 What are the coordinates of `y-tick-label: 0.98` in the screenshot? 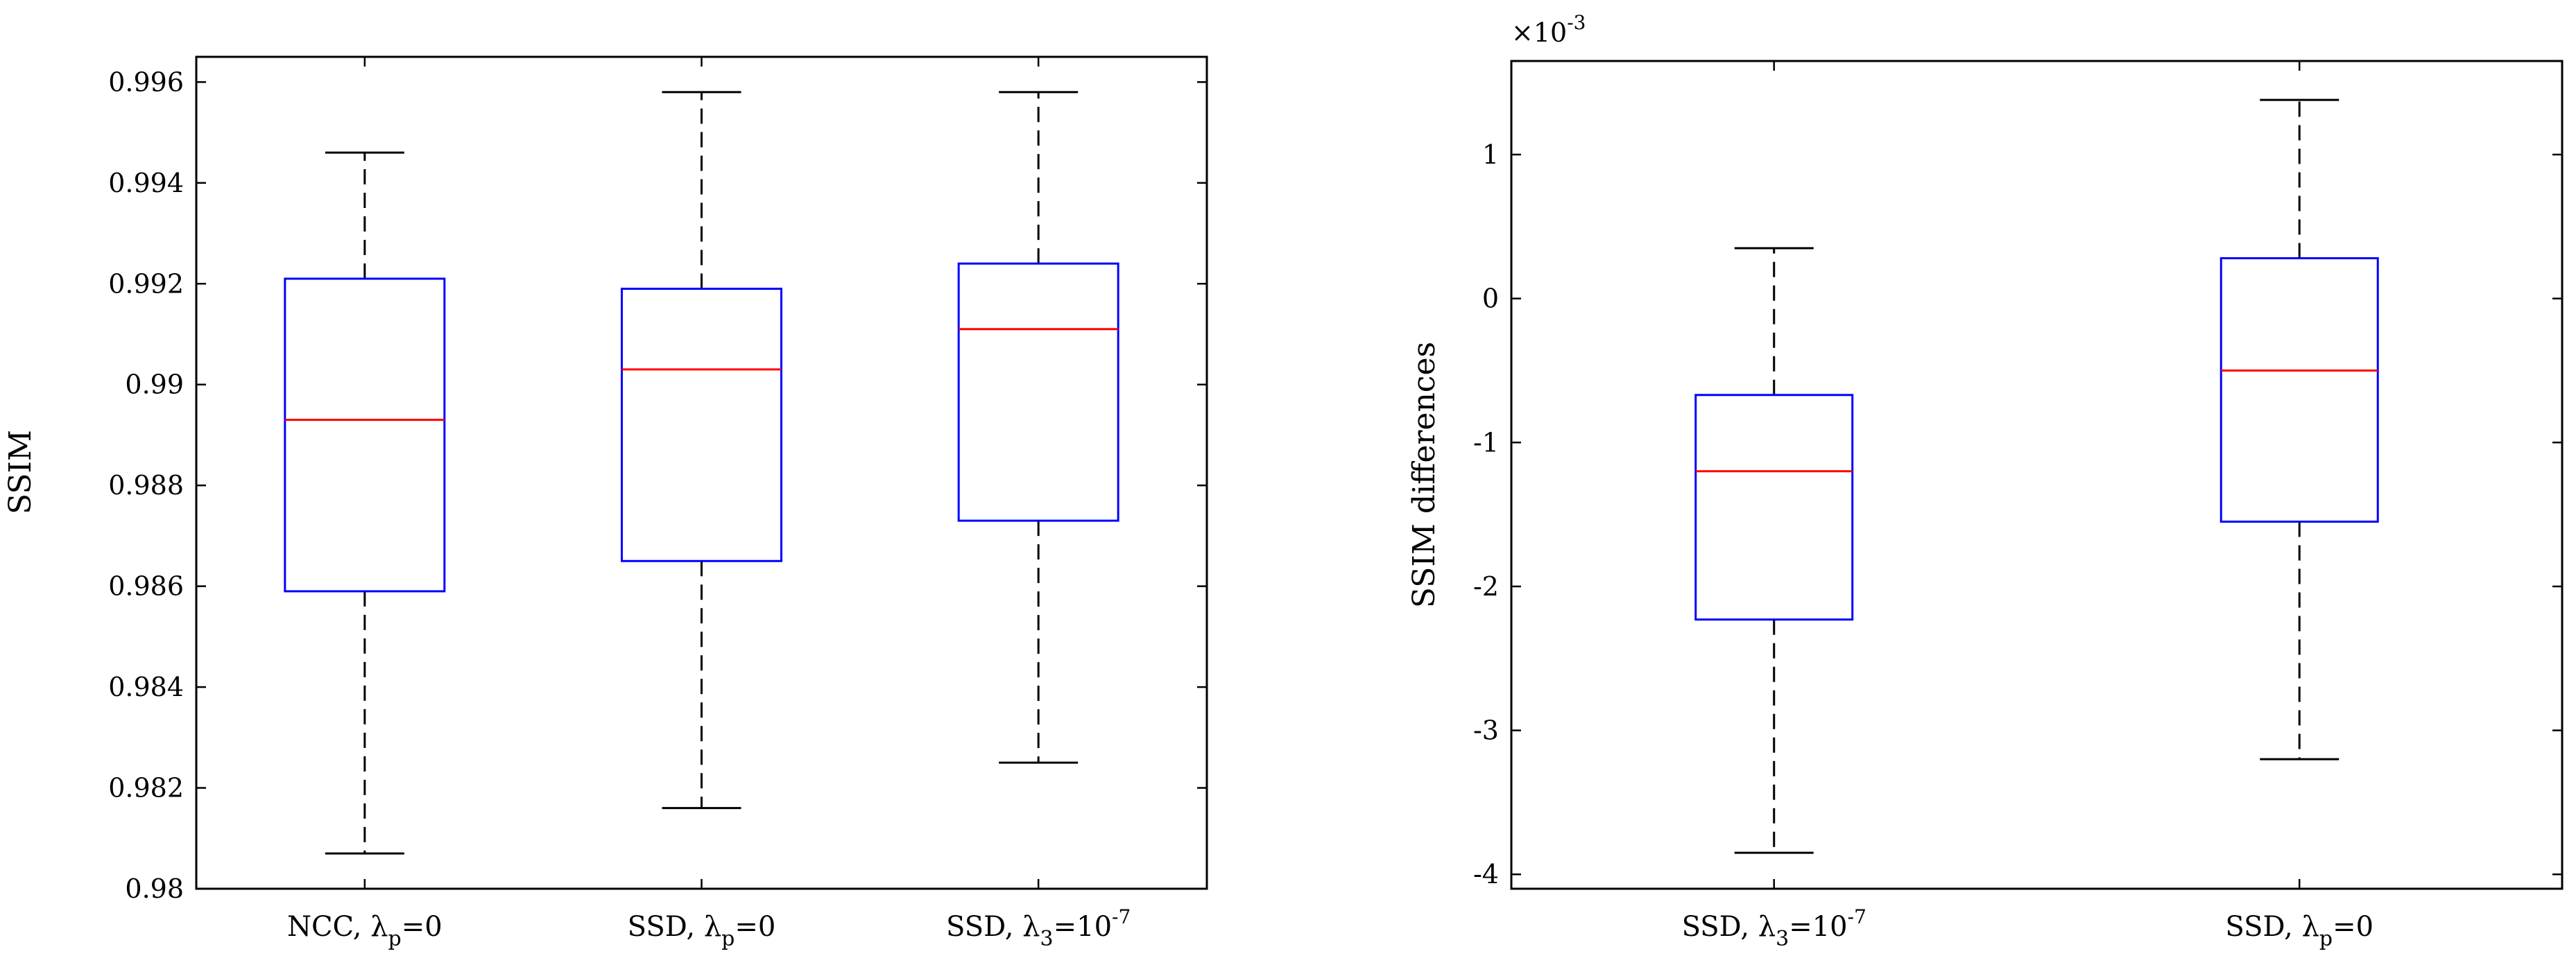 It's located at (154, 888).